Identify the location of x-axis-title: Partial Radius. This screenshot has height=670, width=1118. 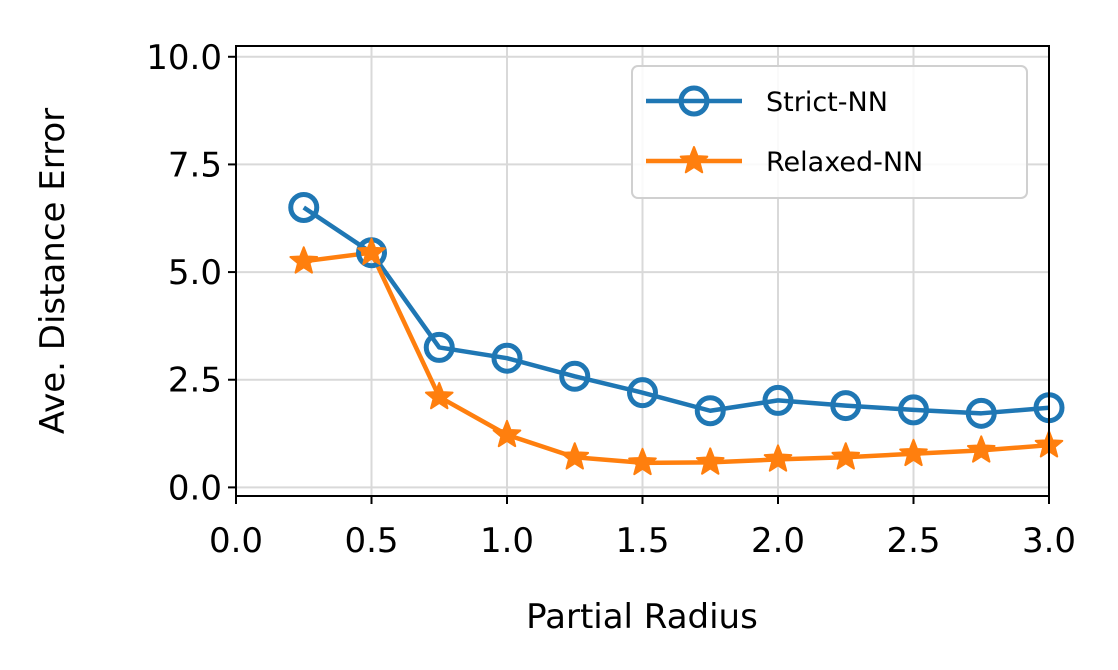
(642, 617).